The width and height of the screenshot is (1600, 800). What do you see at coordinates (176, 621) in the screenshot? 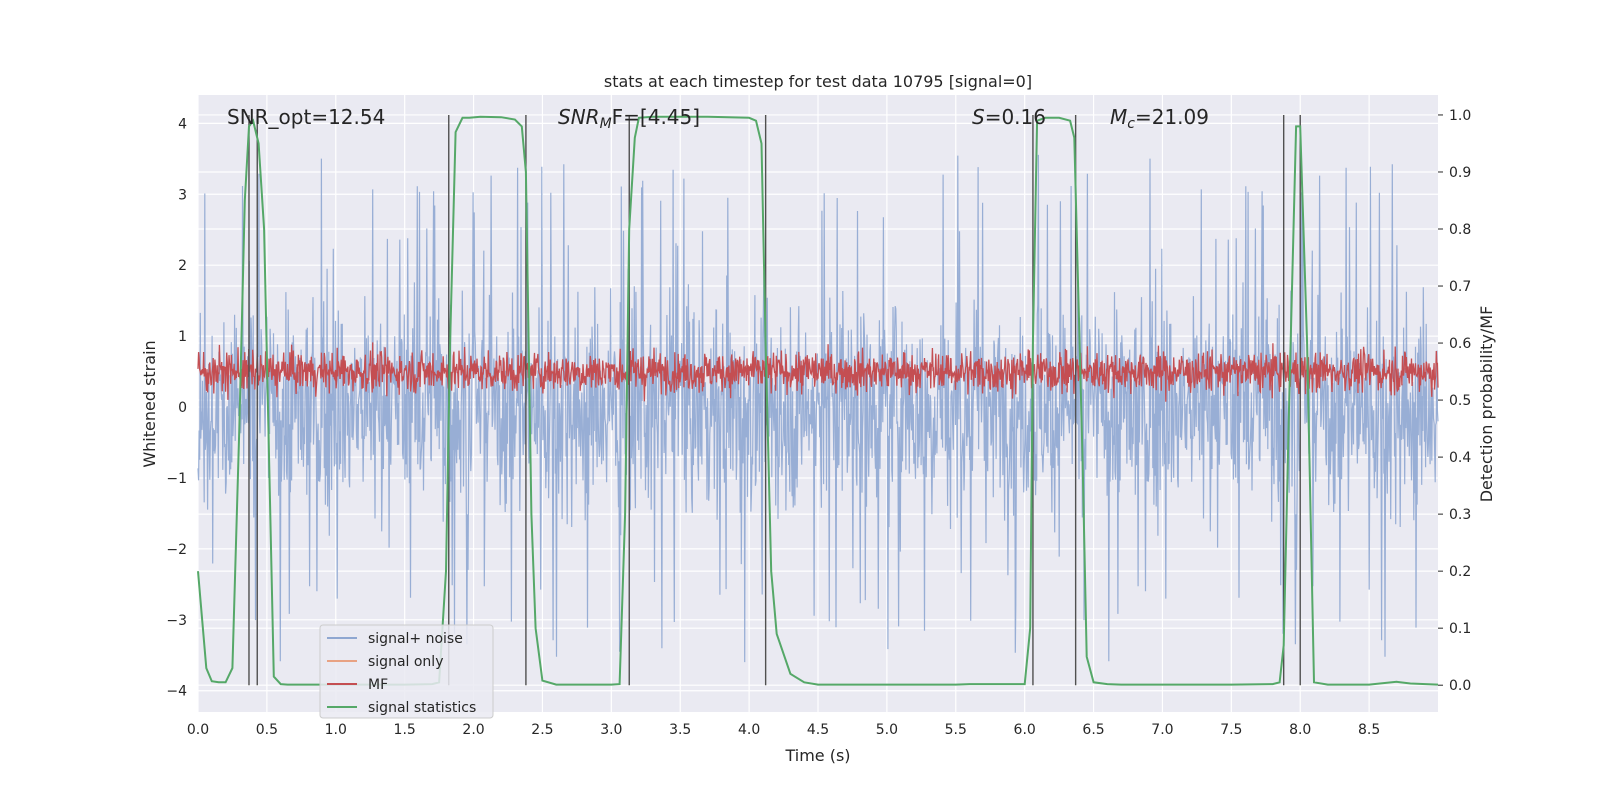
I see `y-tick-label-left: −3` at bounding box center [176, 621].